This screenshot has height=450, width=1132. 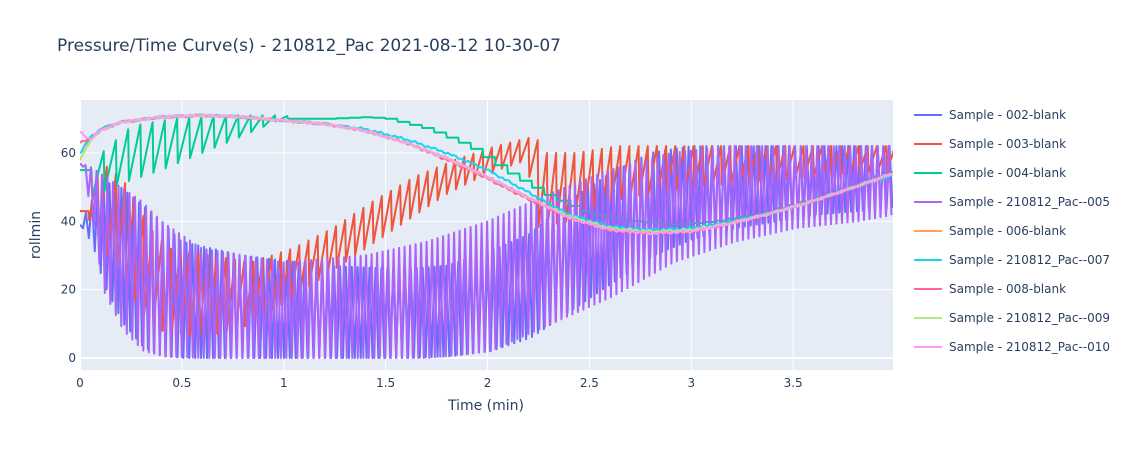 I want to click on x-tick-label: 0, so click(x=80, y=383).